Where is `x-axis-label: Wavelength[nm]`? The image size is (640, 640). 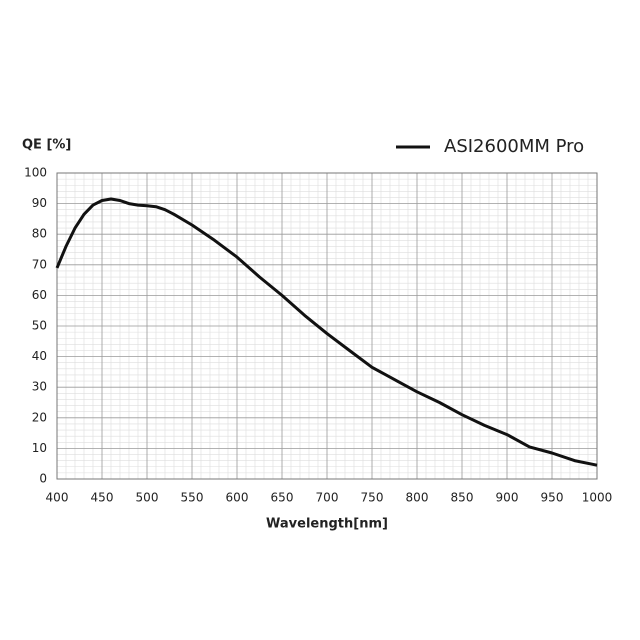 x-axis-label: Wavelength[nm] is located at coordinates (327, 524).